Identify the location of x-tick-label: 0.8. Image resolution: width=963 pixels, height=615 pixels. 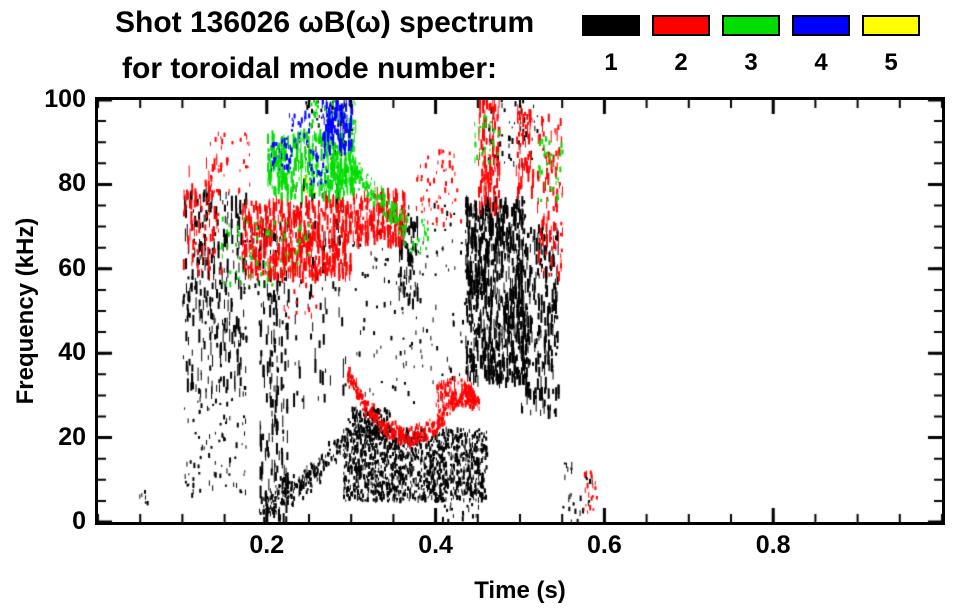
(773, 545).